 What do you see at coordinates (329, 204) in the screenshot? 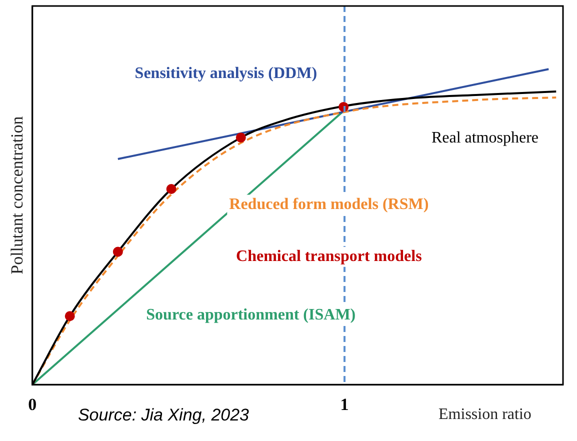
I see `text: Reduced form models (RSM)` at bounding box center [329, 204].